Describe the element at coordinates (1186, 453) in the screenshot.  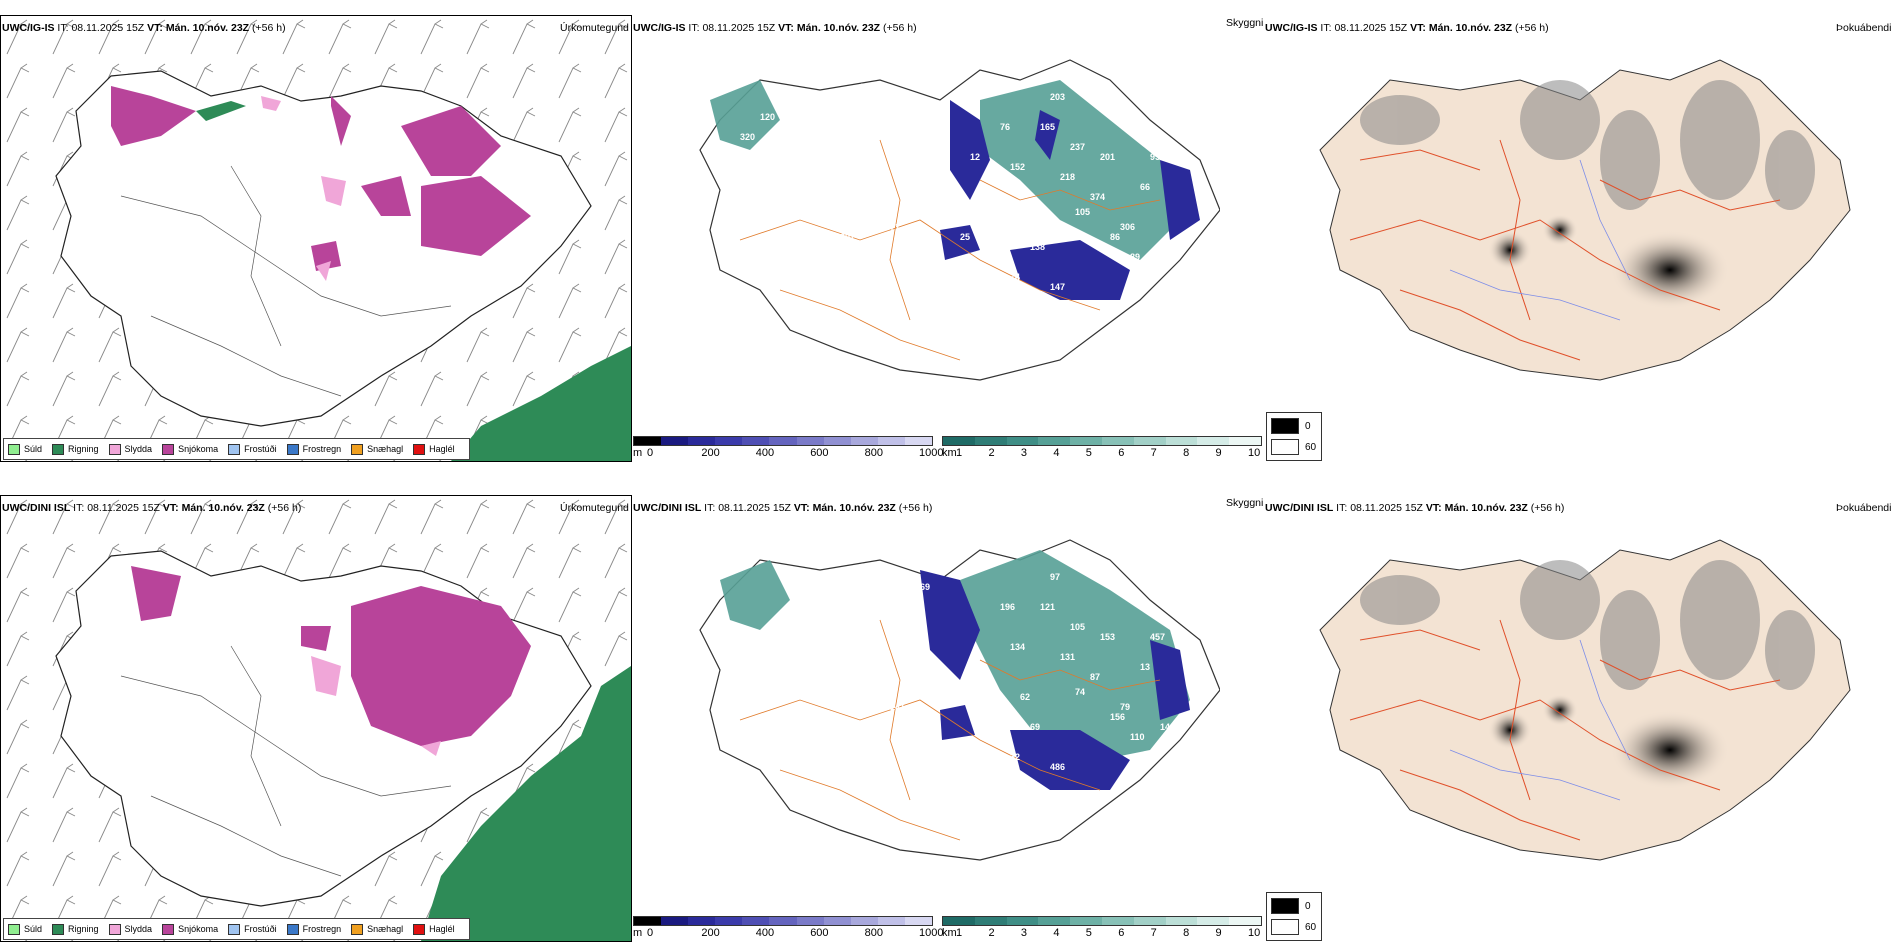
I see `colorbar-tick: 8` at that location.